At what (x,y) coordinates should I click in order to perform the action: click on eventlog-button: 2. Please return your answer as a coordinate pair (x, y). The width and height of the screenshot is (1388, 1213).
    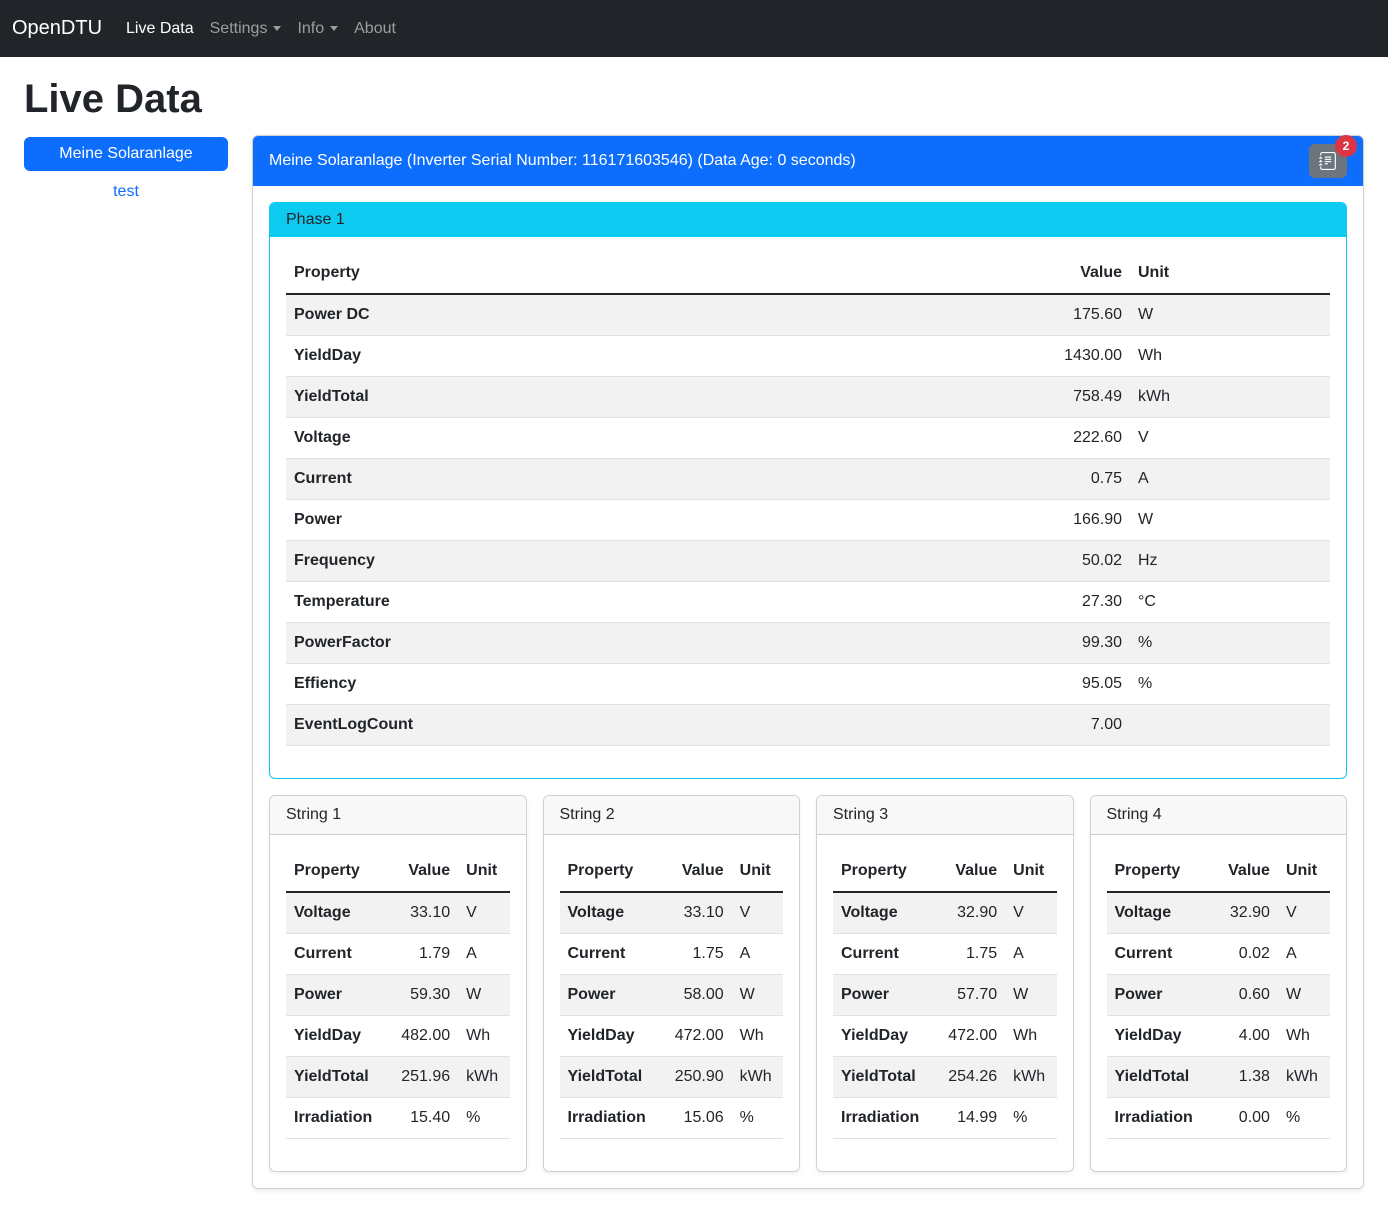
    Looking at the image, I should click on (1333, 156).